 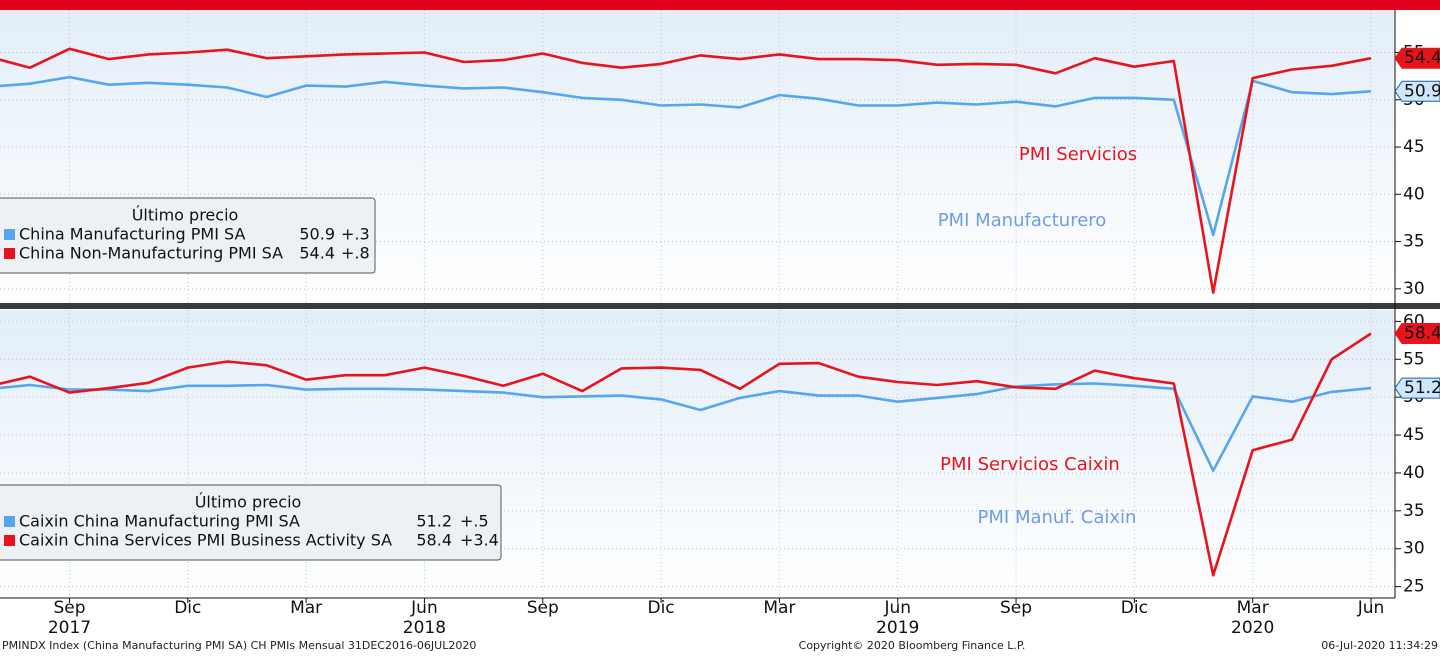 I want to click on annotation: PMI Manuf. Caixin, so click(x=1057, y=517).